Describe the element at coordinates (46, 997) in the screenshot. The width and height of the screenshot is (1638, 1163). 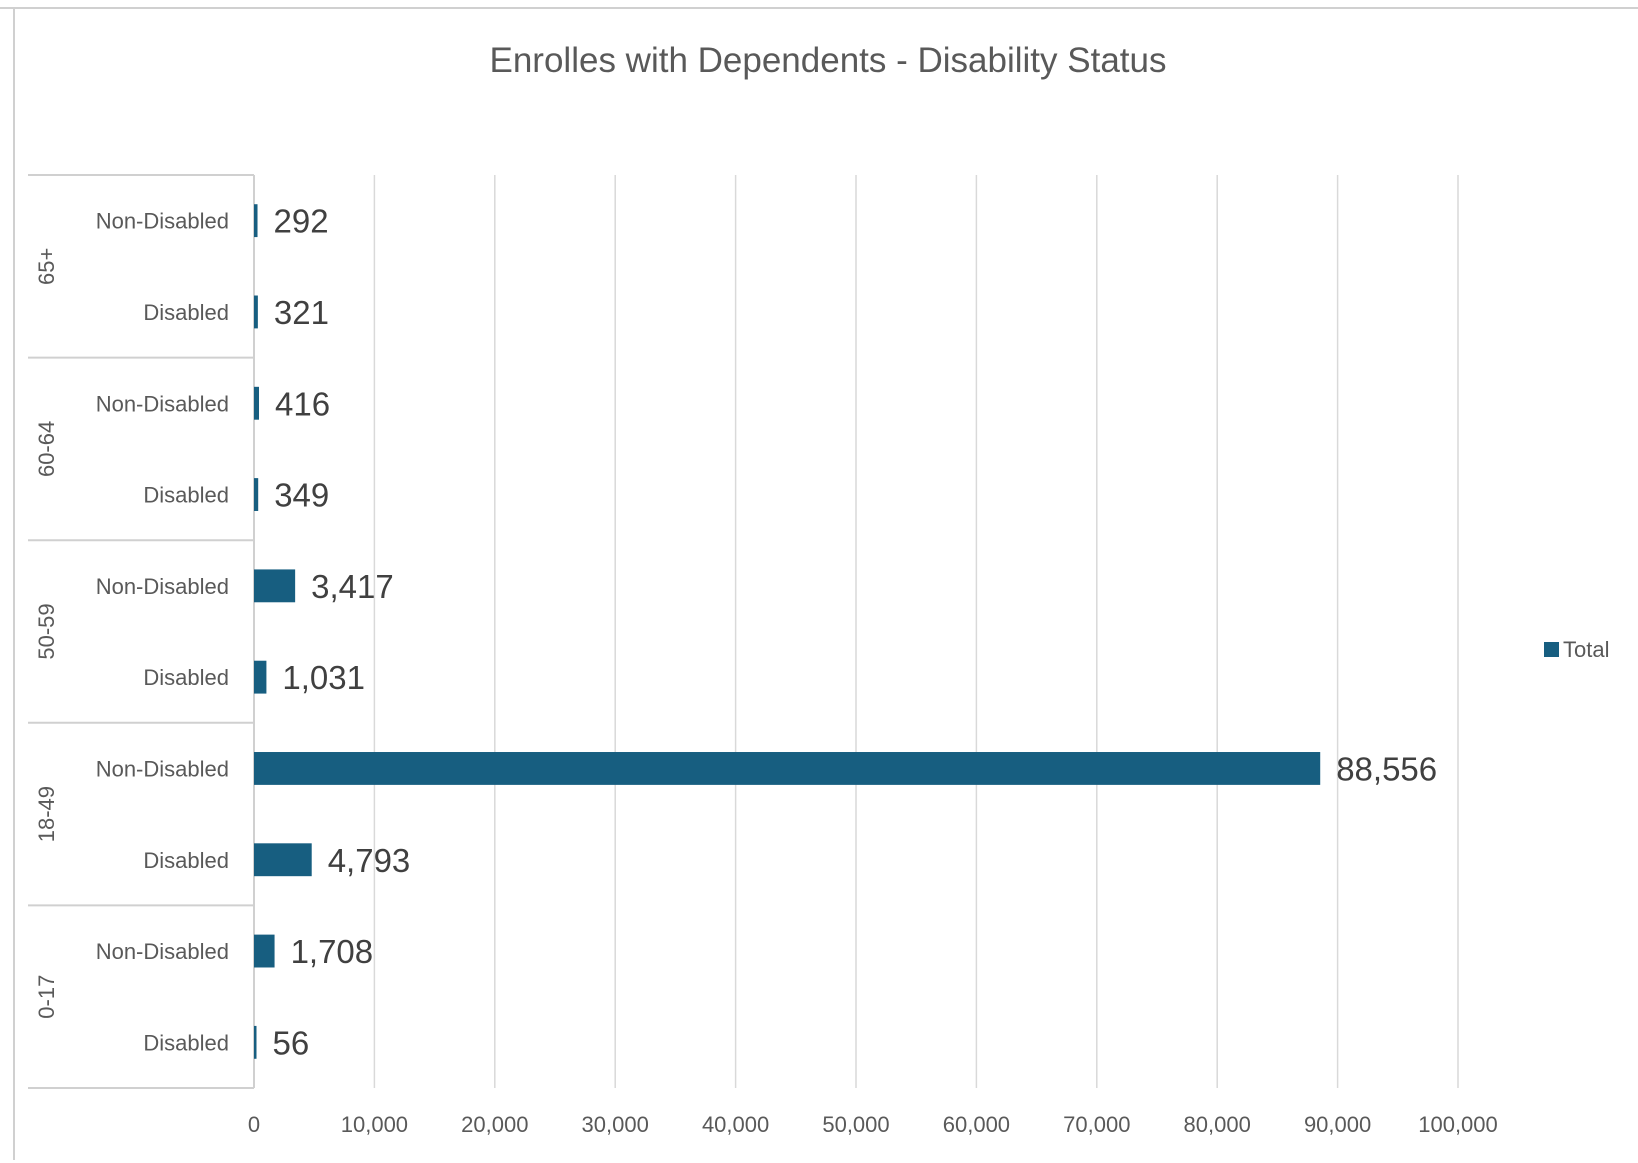
I see `group-label: 0-17` at that location.